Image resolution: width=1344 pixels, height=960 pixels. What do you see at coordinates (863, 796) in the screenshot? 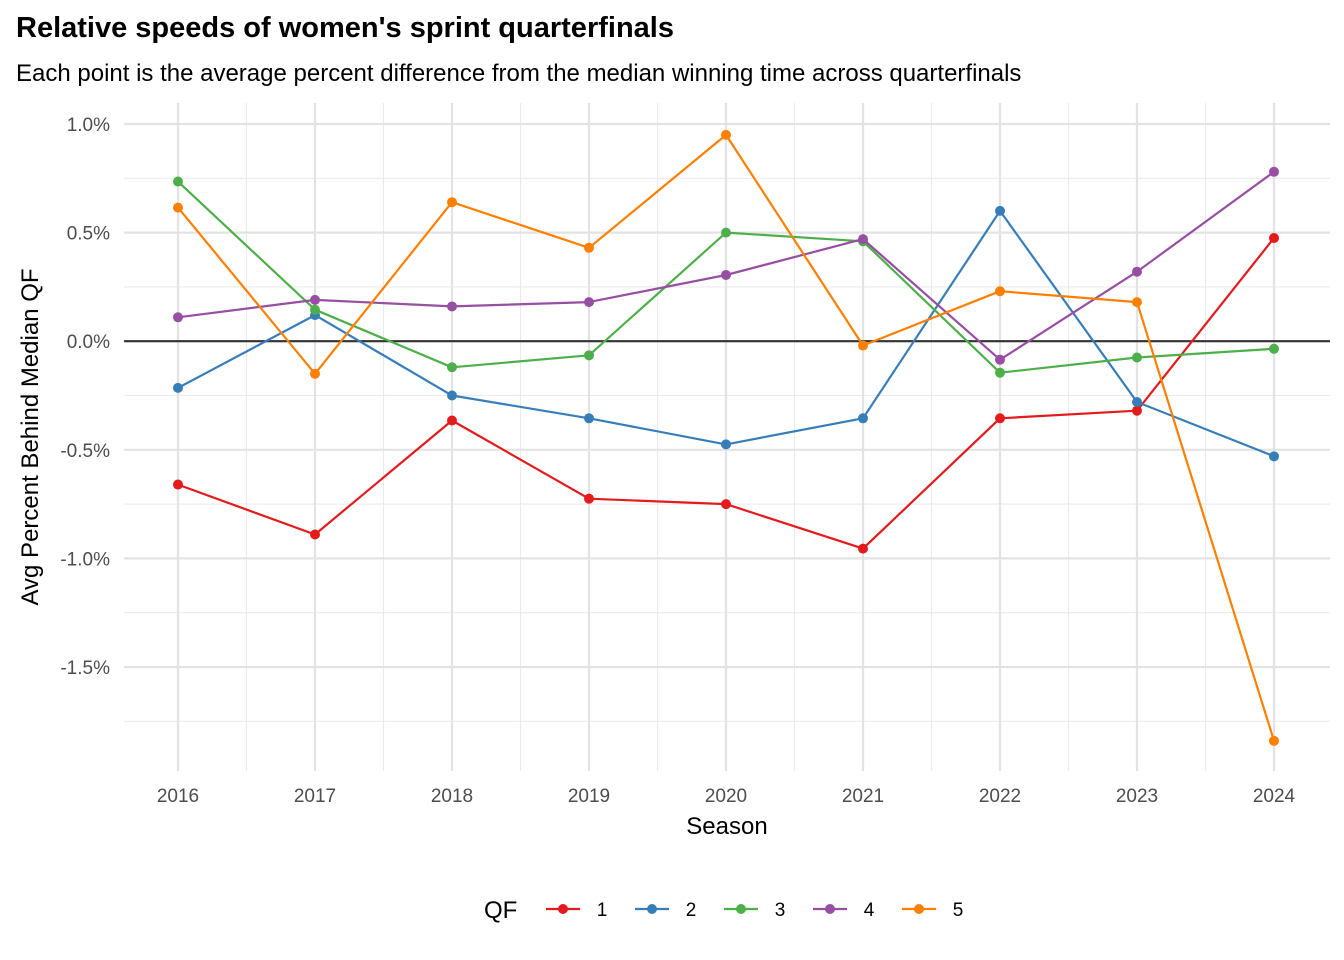
I see `x-tick-label: 2021` at bounding box center [863, 796].